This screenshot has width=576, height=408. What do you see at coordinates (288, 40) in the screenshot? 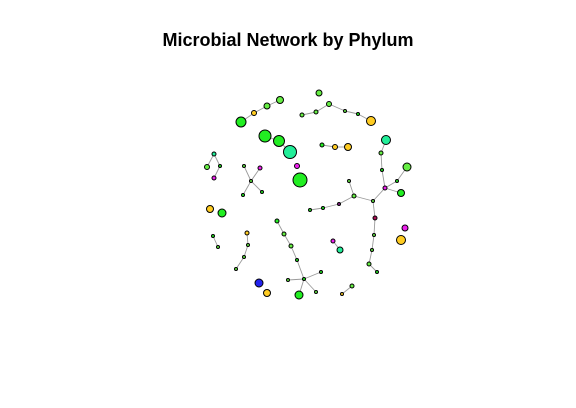
I see `chart-title: Microbial Network by Phylum` at bounding box center [288, 40].